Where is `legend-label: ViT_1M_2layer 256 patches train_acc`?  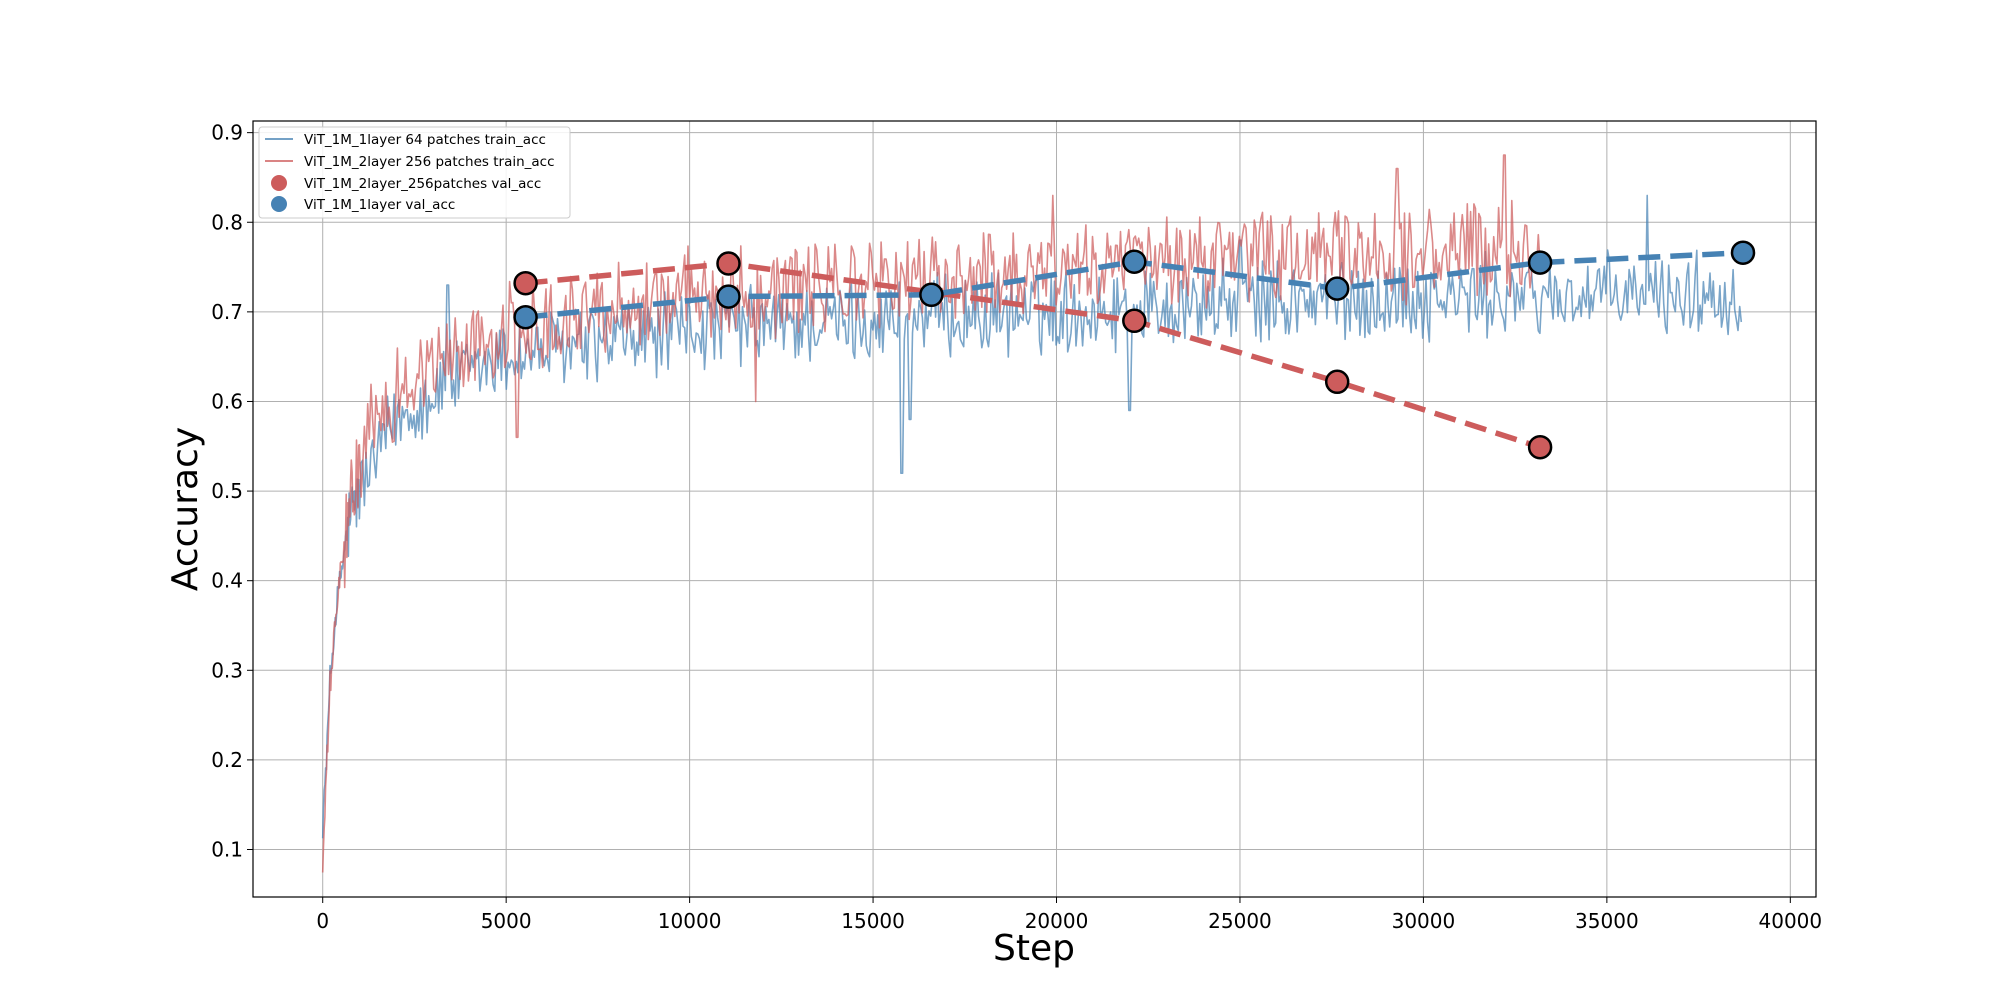 legend-label: ViT_1M_2layer 256 patches train_acc is located at coordinates (429, 162).